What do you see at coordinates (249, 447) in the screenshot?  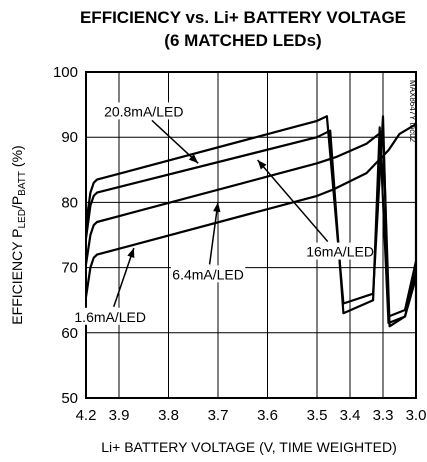 I see `x-axis-label: Li+ BATTERY VOLTAGE (V, TIME WEIGHTED)` at bounding box center [249, 447].